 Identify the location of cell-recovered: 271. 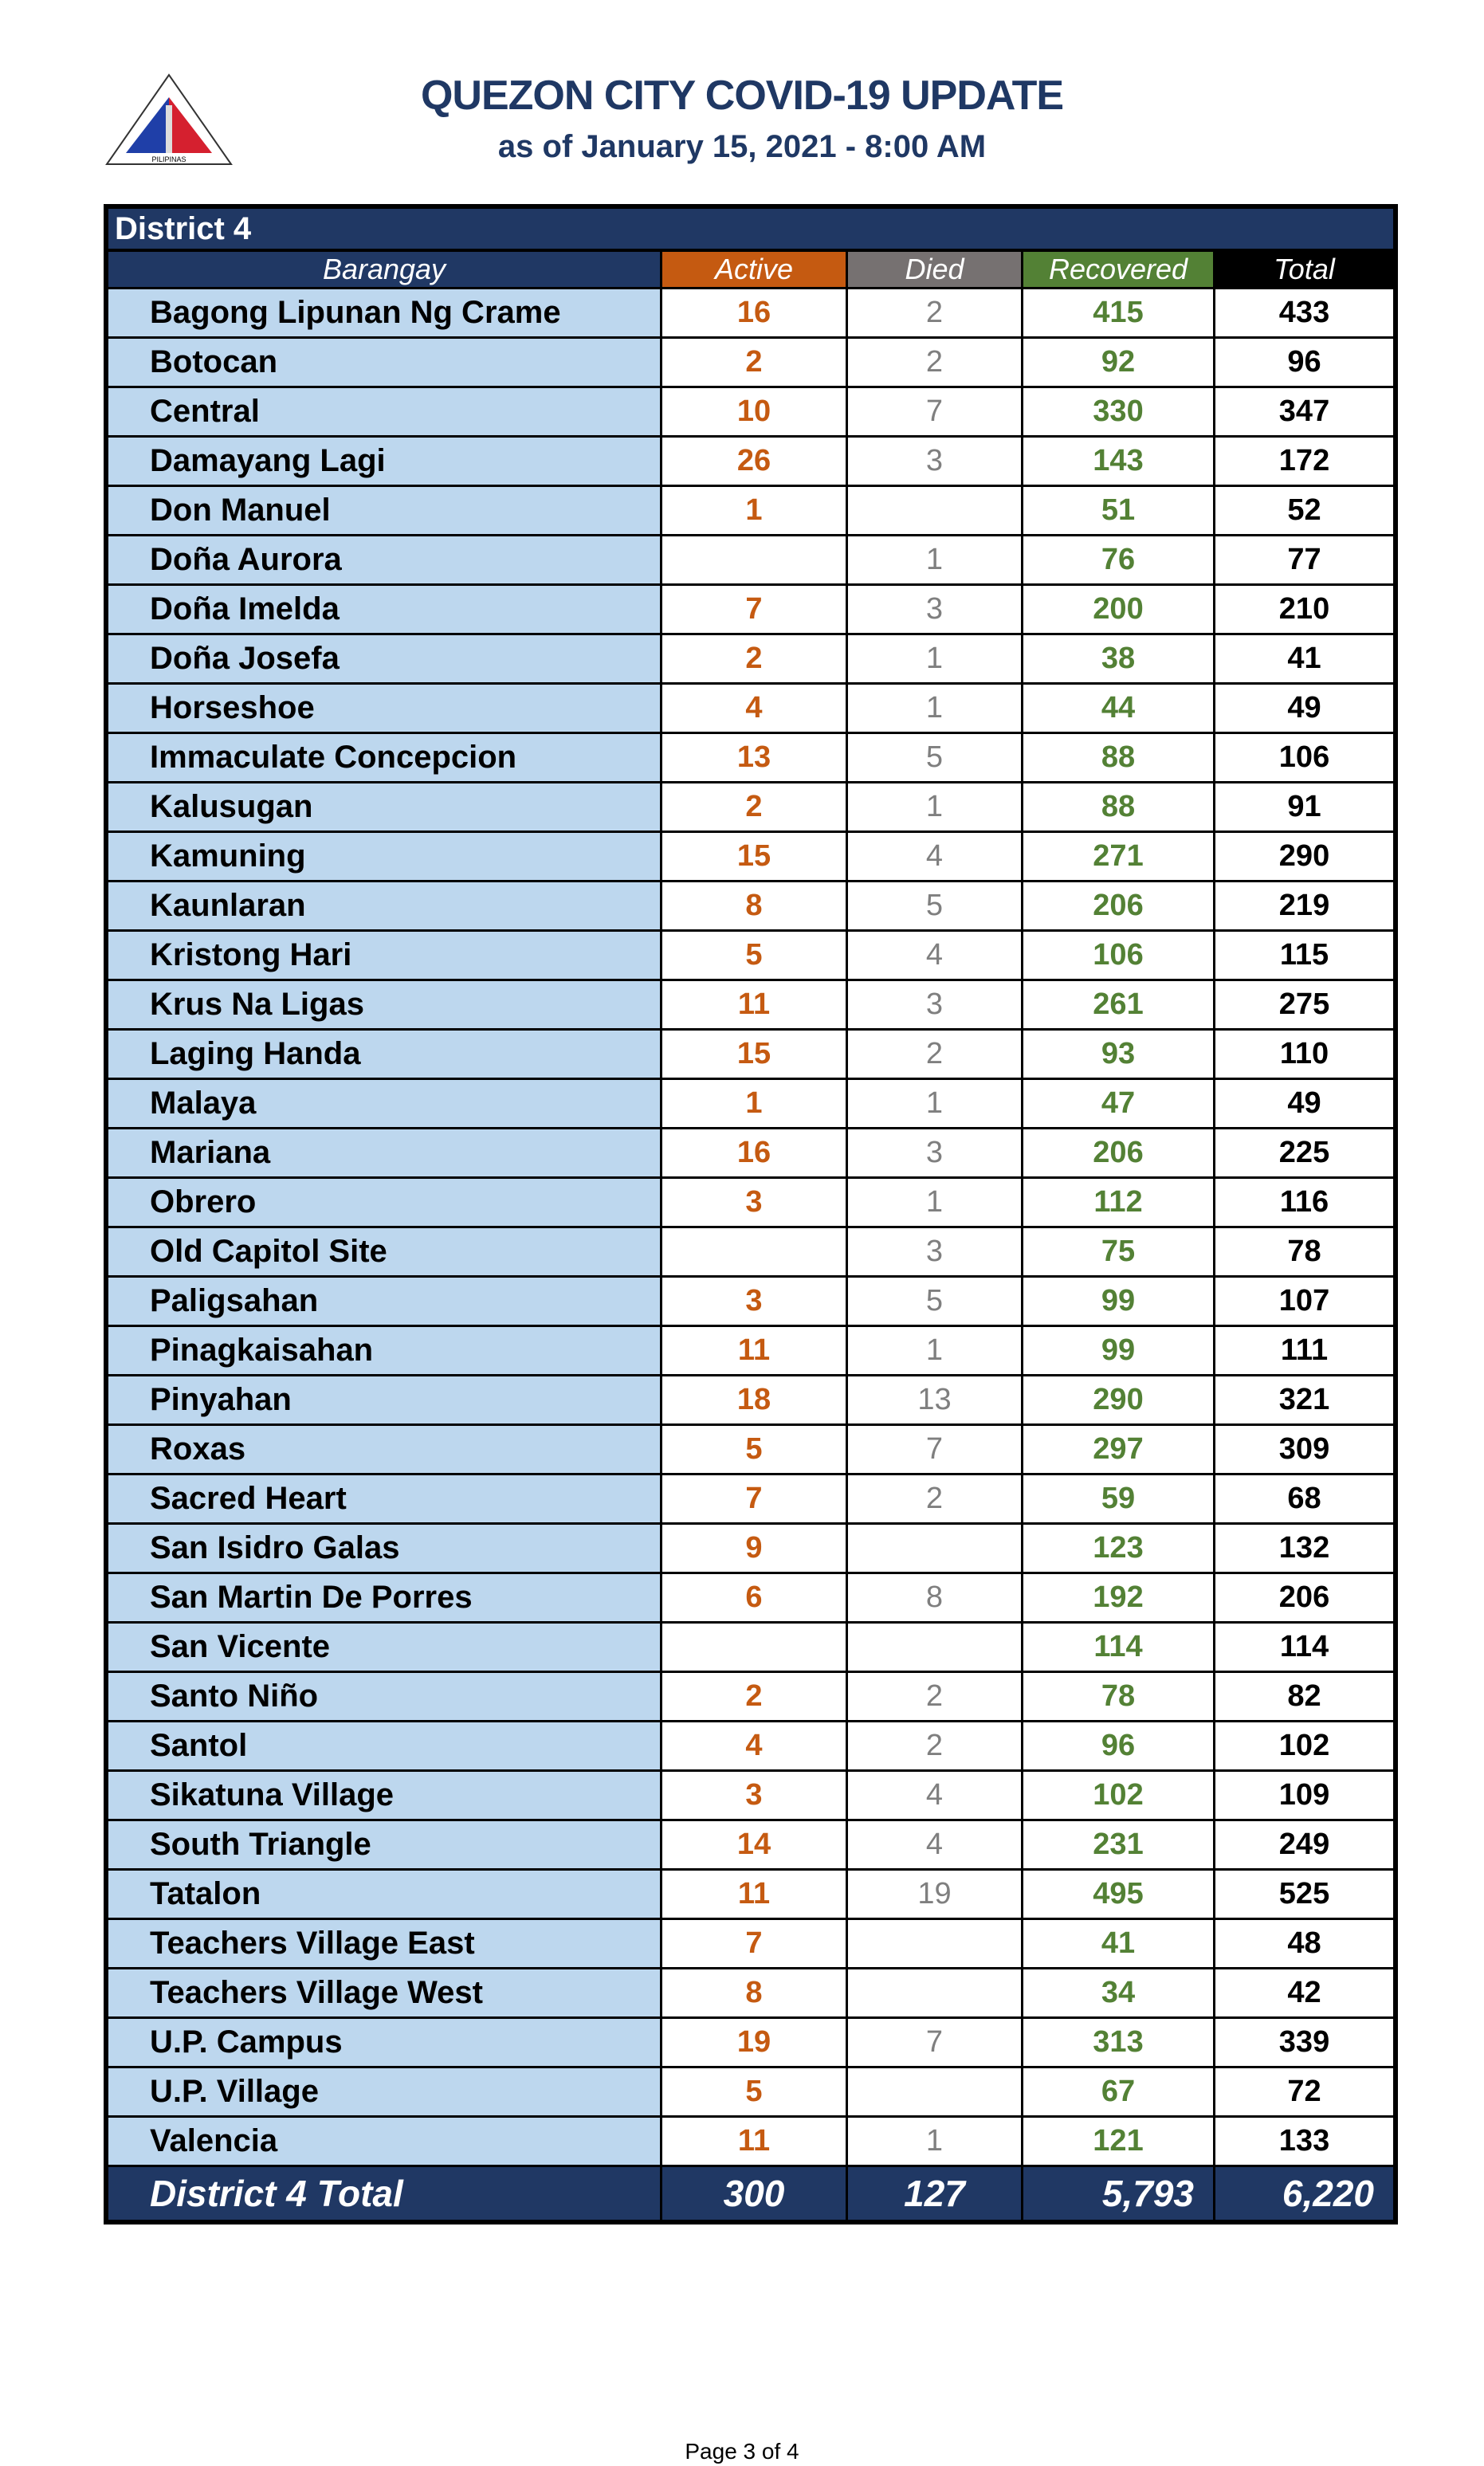
(1118, 857).